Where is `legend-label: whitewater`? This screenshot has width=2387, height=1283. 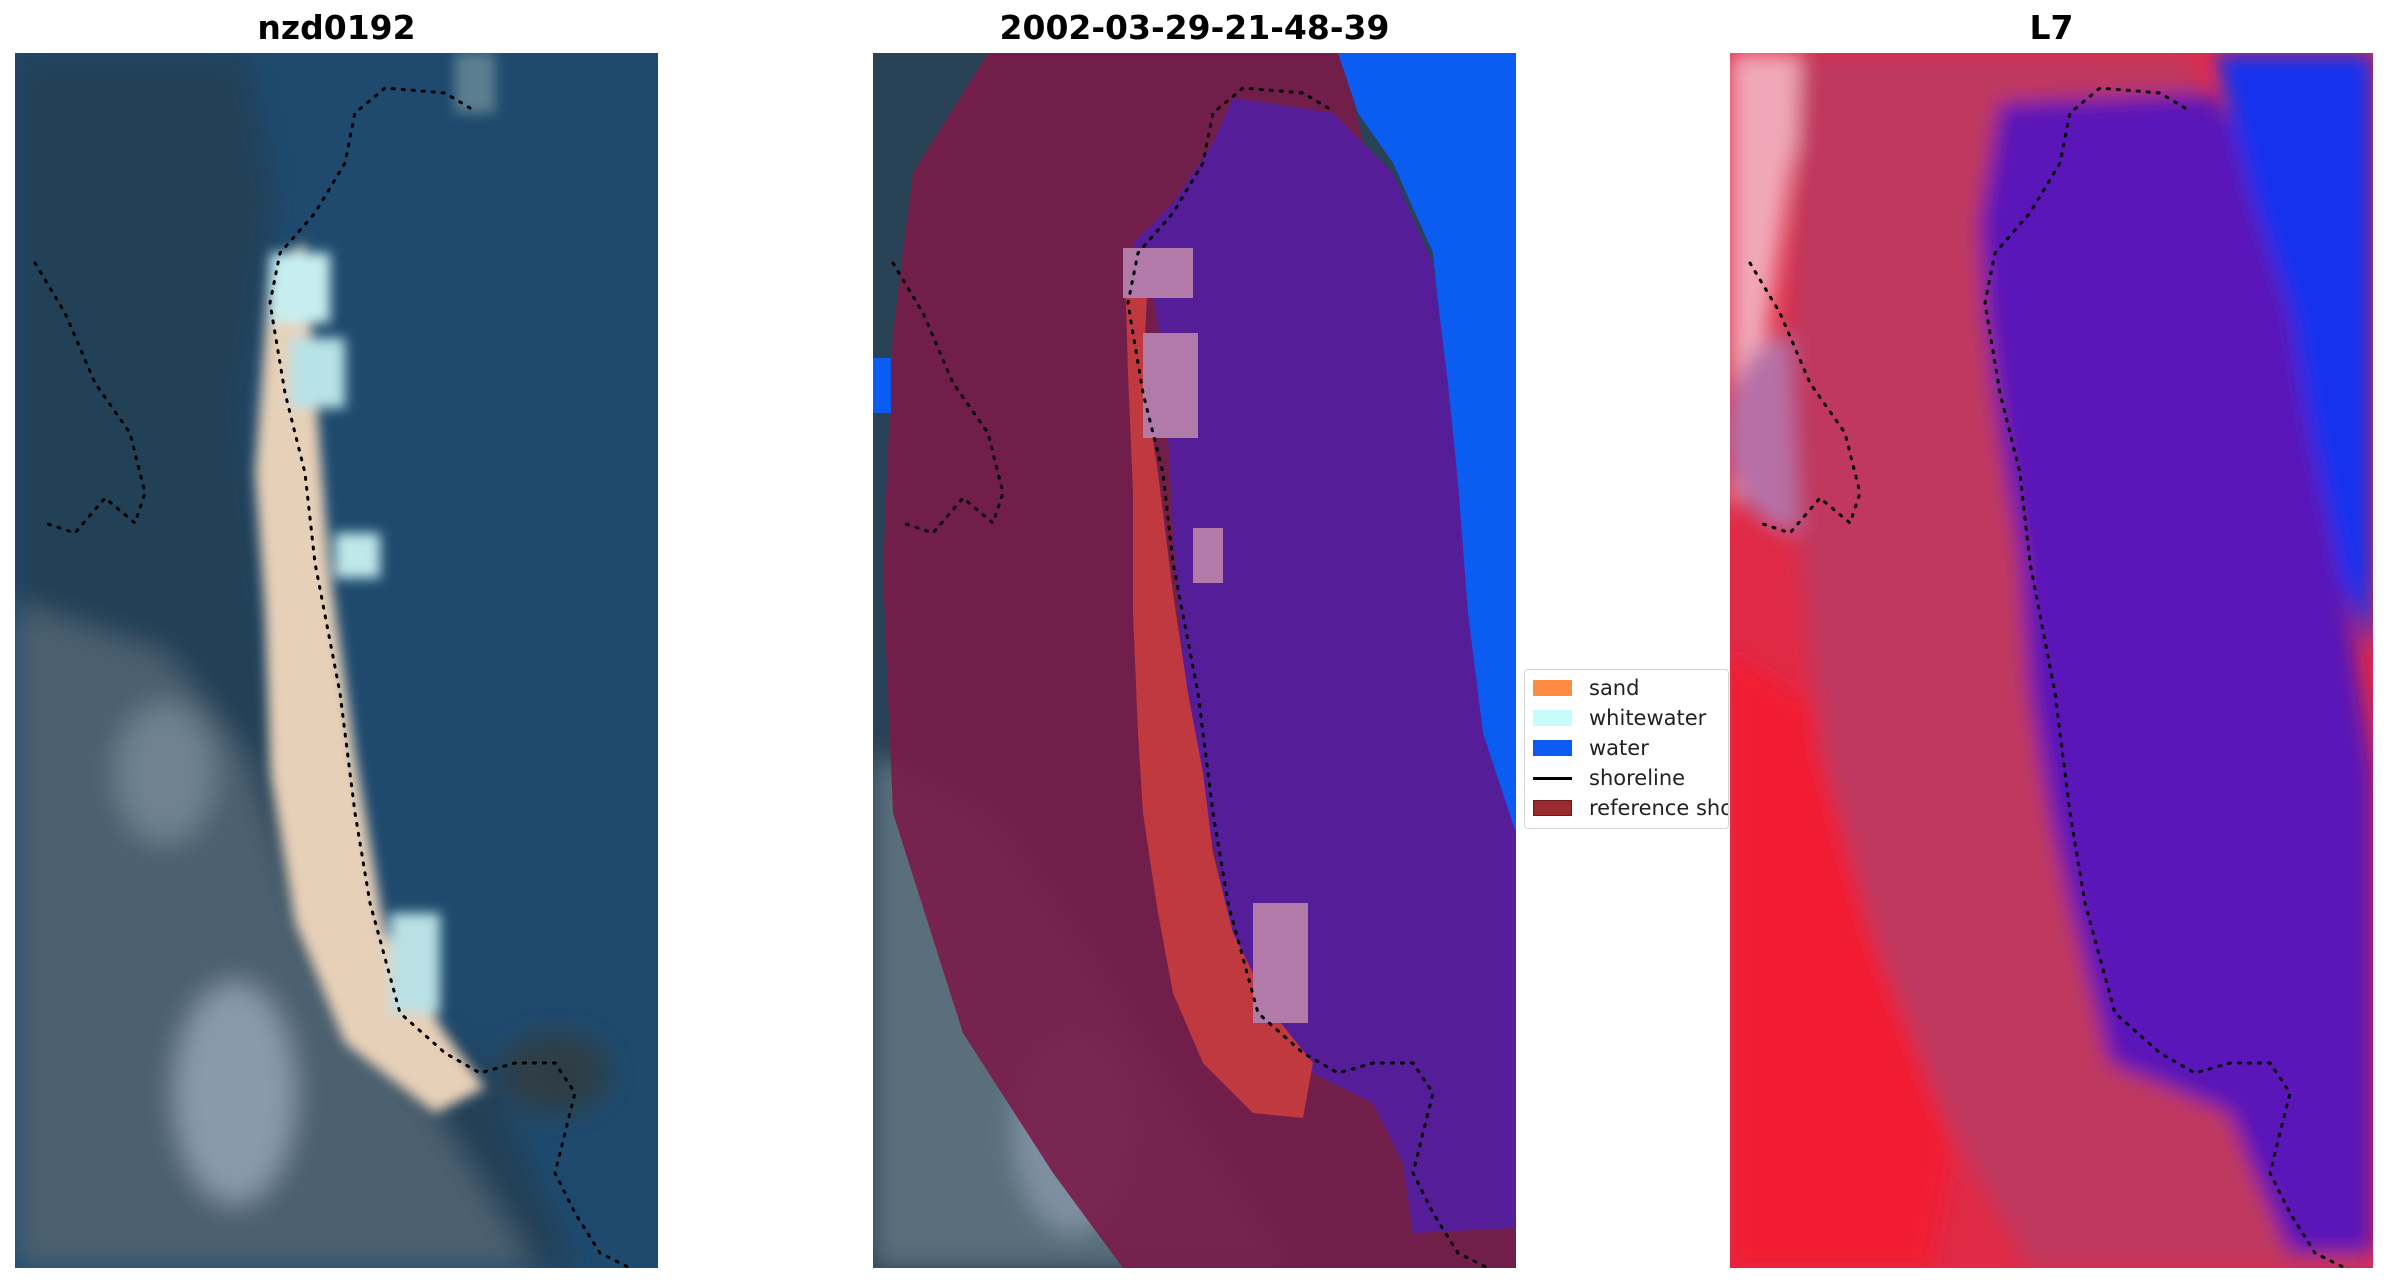 legend-label: whitewater is located at coordinates (1648, 718).